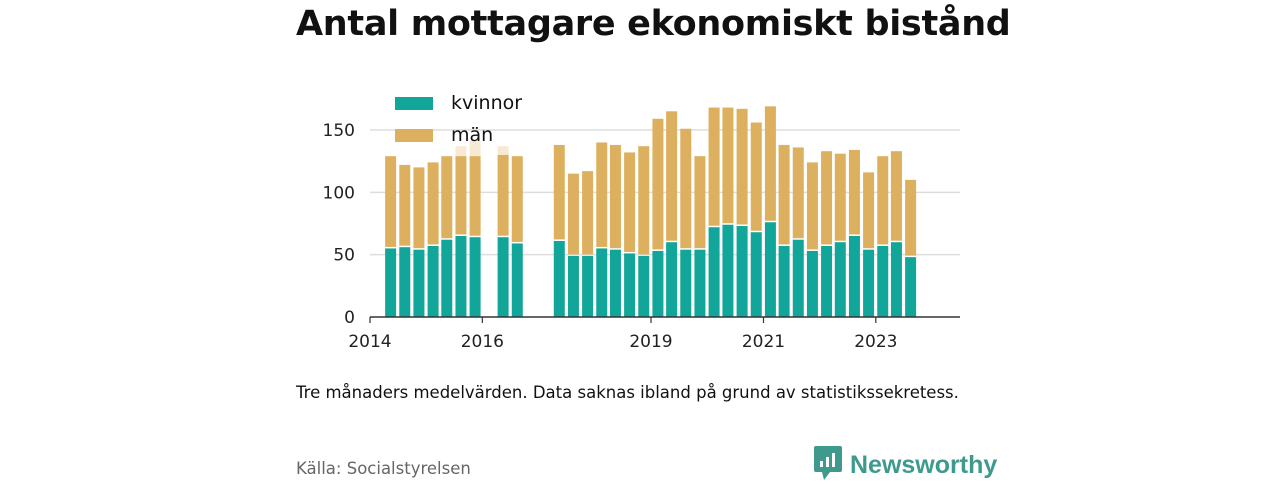 This screenshot has width=1280, height=484. Describe the element at coordinates (828, 465) in the screenshot. I see `newsworthy-logo-icon` at that location.